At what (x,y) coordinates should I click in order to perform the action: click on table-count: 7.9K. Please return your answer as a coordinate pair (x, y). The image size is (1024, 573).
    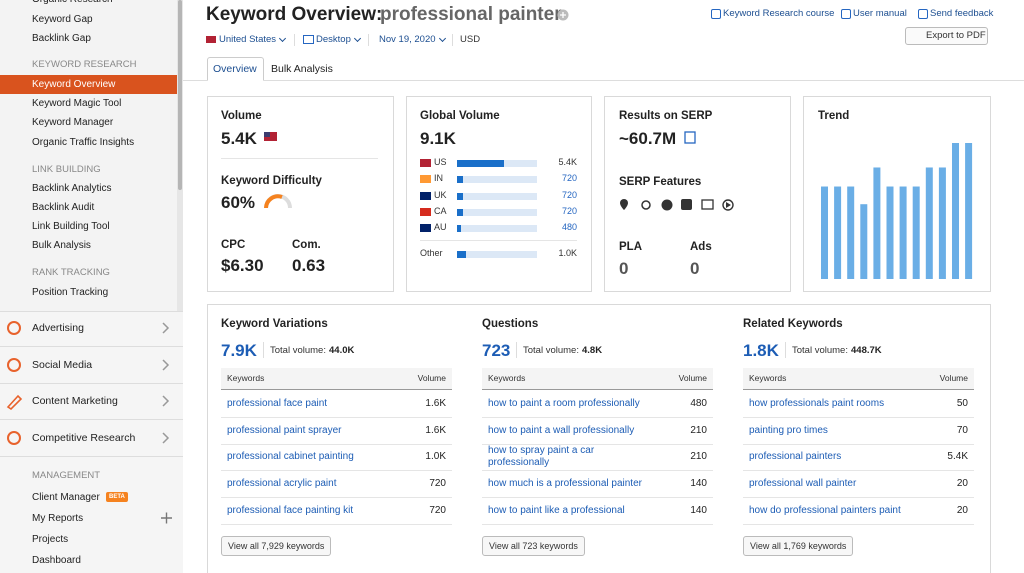
    Looking at the image, I should click on (239, 350).